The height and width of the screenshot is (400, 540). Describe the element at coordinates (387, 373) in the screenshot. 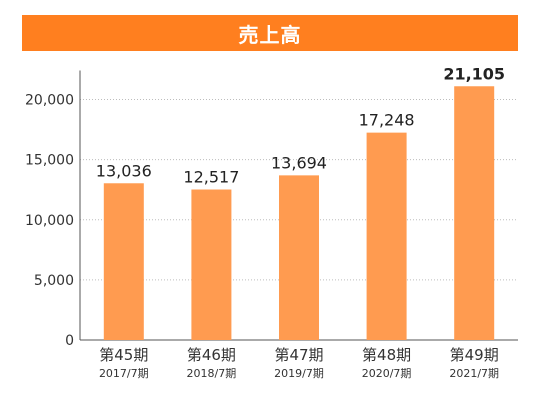

I see `x-tick-sublabel: 2020/7期` at that location.